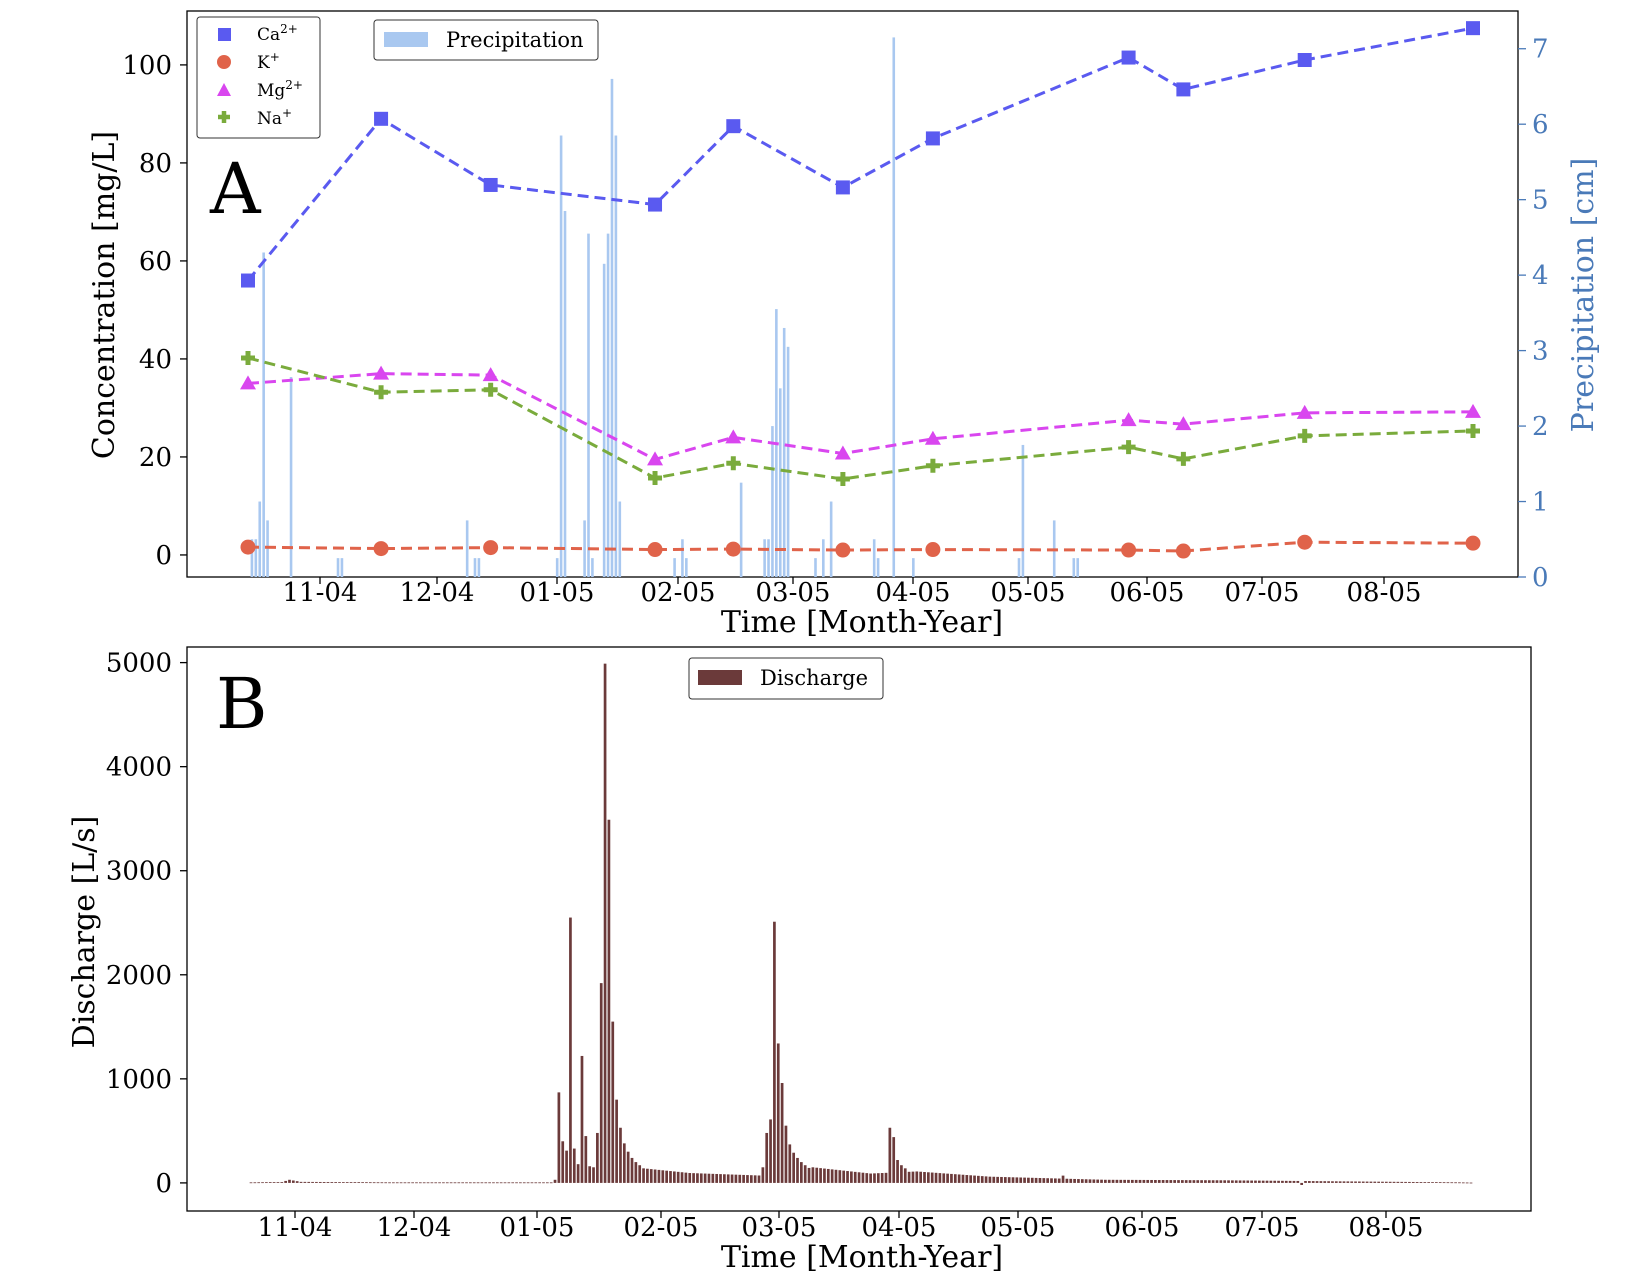  I want to click on ytick-label-1: 20, so click(155, 458).